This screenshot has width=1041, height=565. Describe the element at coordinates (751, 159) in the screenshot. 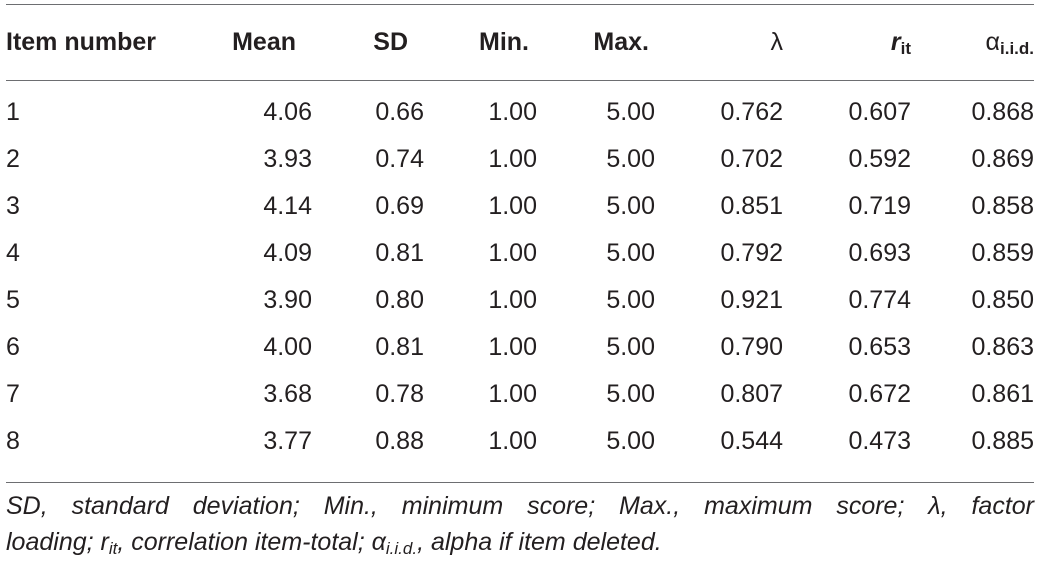

I see `cell-lambda: 0.702` at that location.